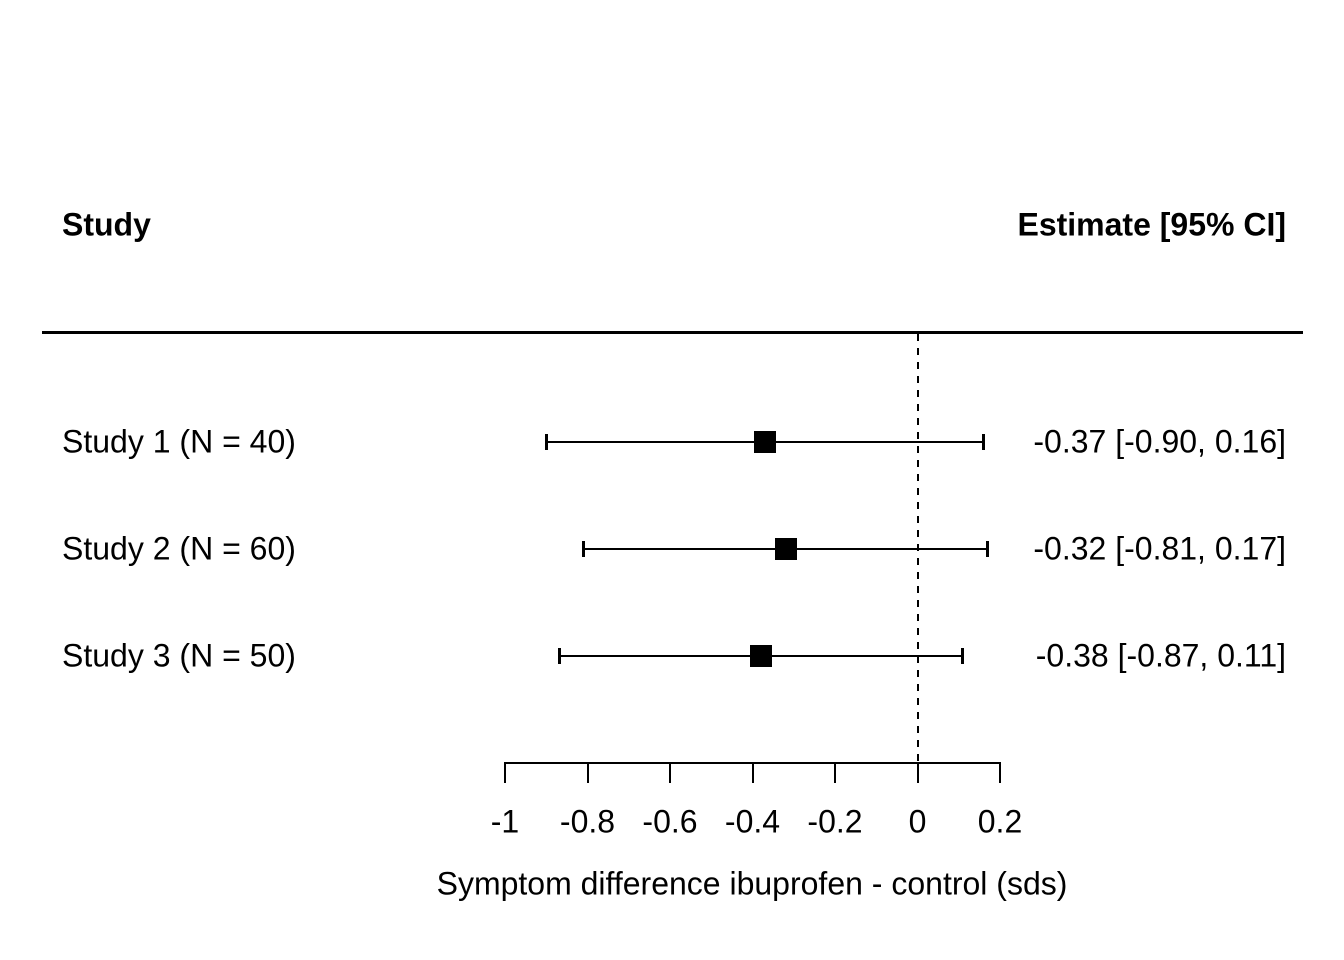  What do you see at coordinates (670, 821) in the screenshot?
I see `axis-tick-label: -0.6` at bounding box center [670, 821].